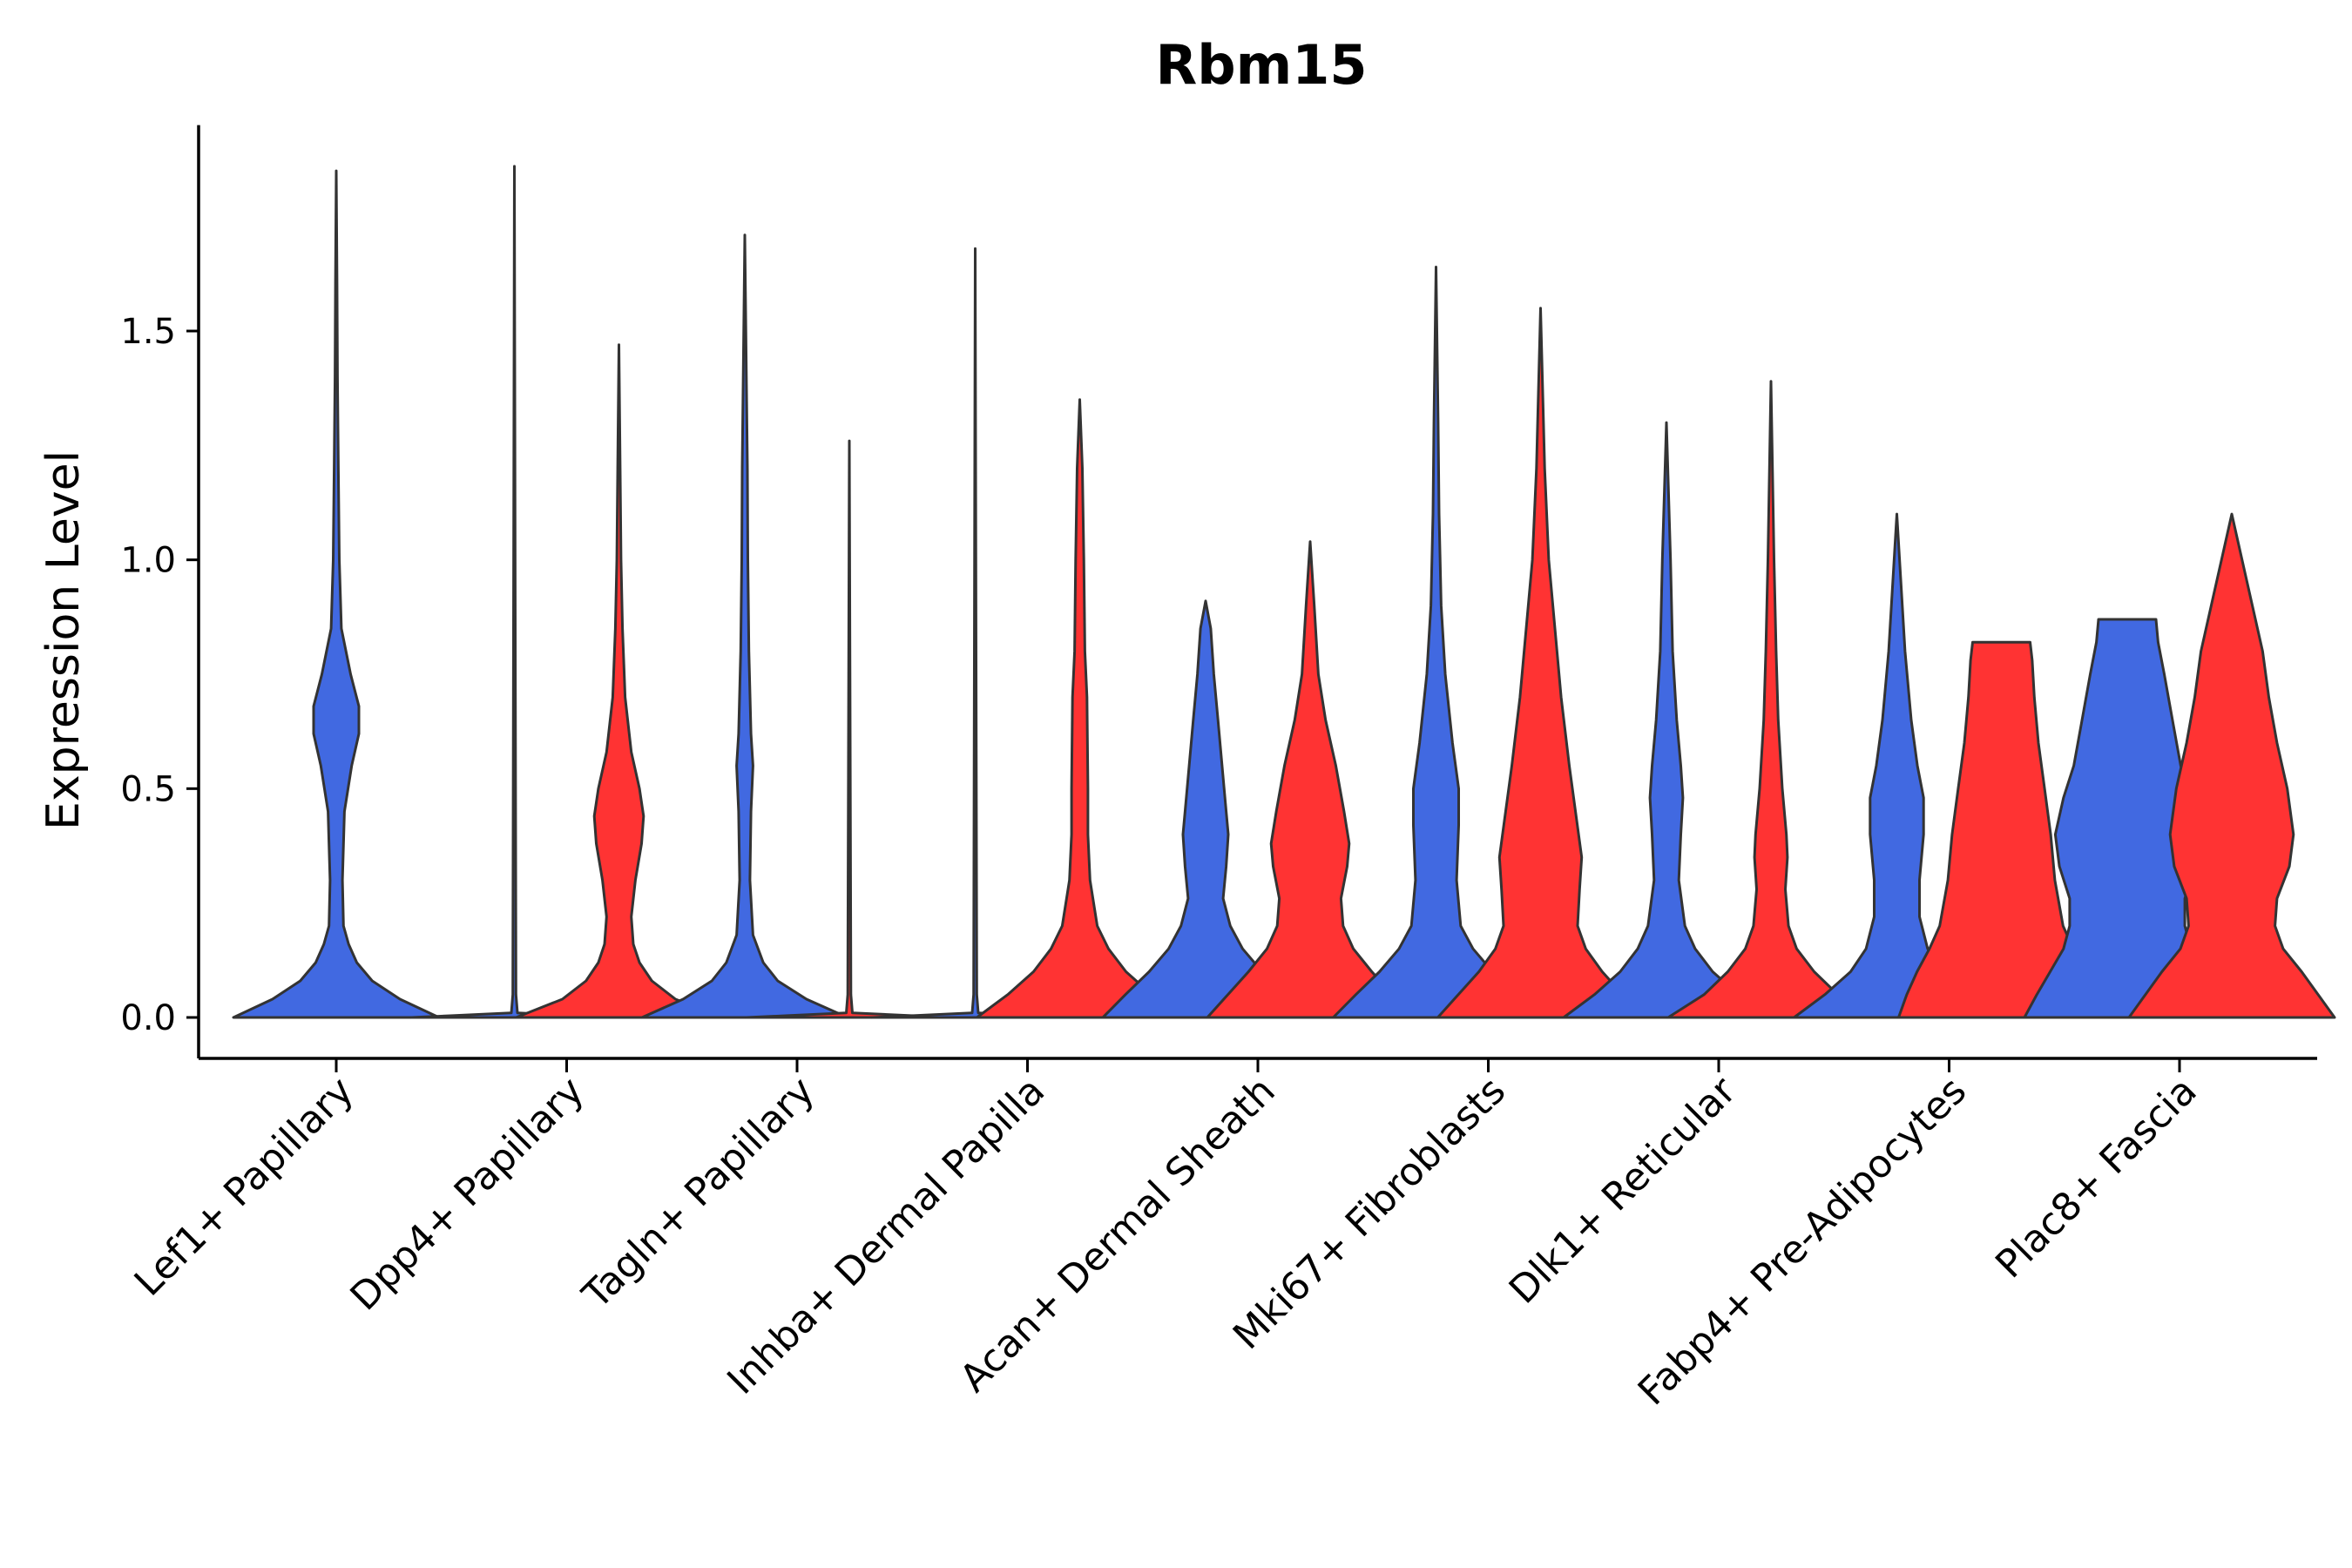 The height and width of the screenshot is (1568, 2352). Describe the element at coordinates (619, 681) in the screenshot. I see `violin-2-red` at that location.